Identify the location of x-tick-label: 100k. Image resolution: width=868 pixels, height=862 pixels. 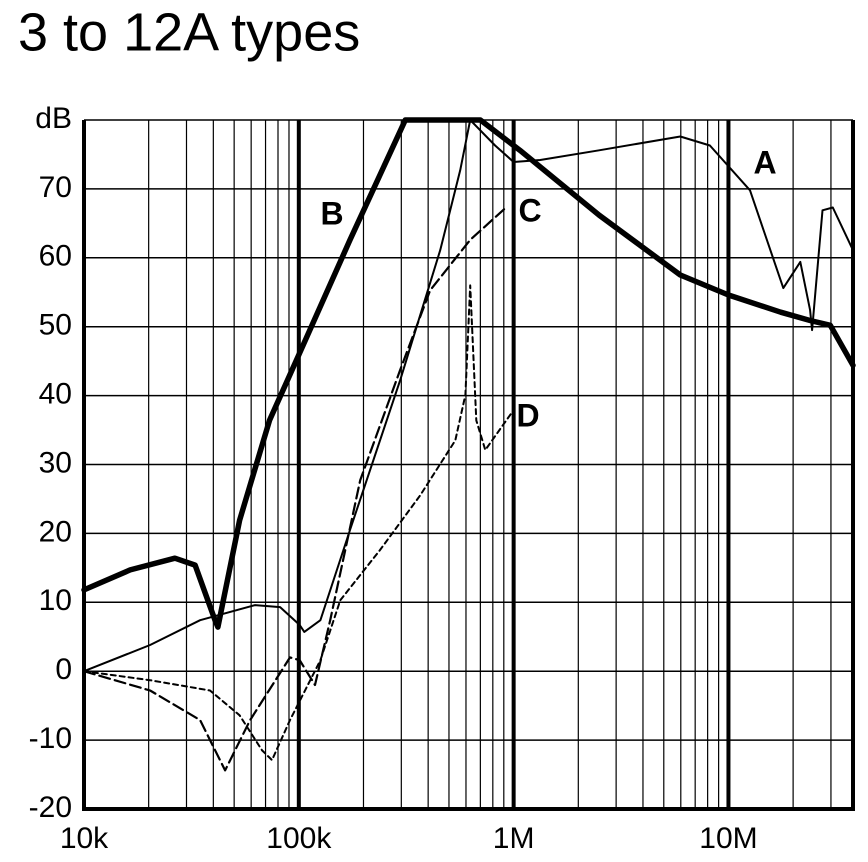
(299, 838).